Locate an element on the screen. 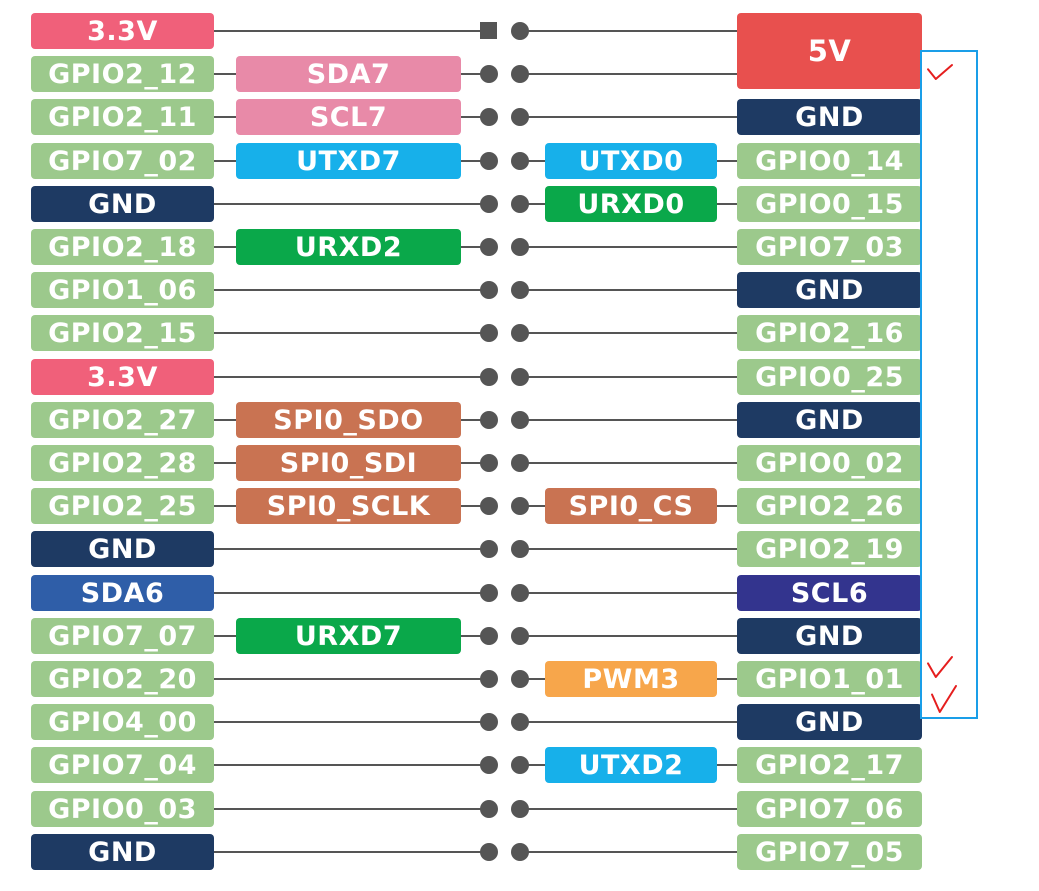 The width and height of the screenshot is (1039, 891). function-label-left: SPI0_SDI is located at coordinates (348, 463).